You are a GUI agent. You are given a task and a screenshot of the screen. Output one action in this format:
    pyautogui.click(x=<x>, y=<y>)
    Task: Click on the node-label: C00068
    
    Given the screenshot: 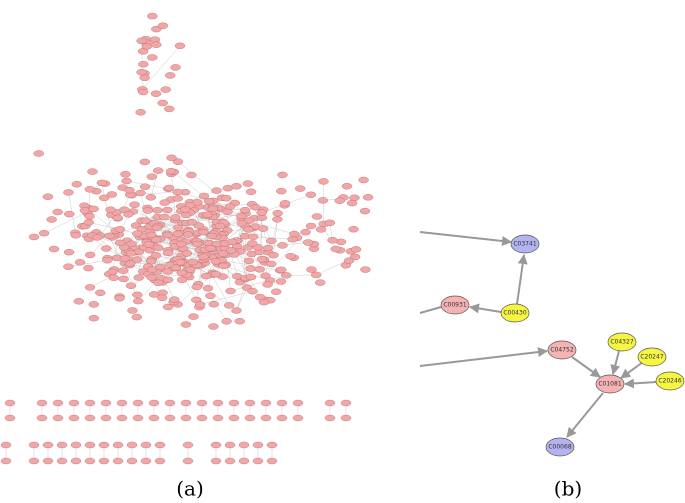 What is the action you would take?
    pyautogui.click(x=559, y=447)
    